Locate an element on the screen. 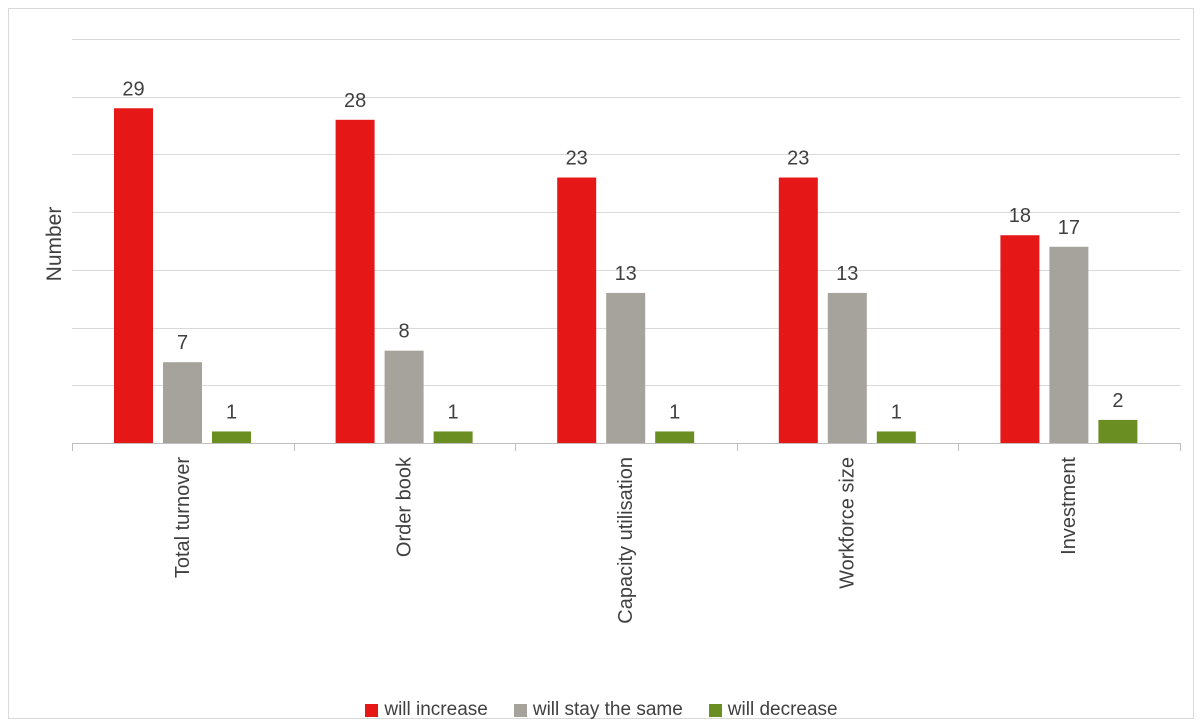 This screenshot has width=1203, height=727. bar-will-increase-investment is located at coordinates (1020, 339).